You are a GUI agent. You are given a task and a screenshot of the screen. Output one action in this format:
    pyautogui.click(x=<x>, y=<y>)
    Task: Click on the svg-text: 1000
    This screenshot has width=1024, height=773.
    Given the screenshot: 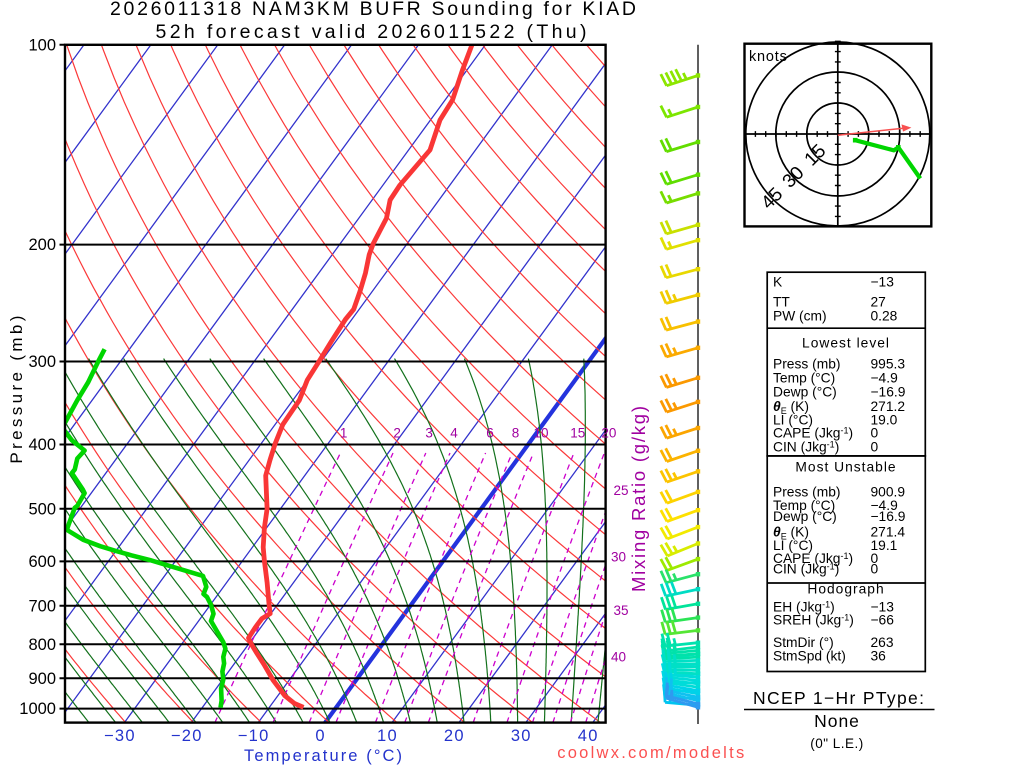 What is the action you would take?
    pyautogui.click(x=37, y=709)
    